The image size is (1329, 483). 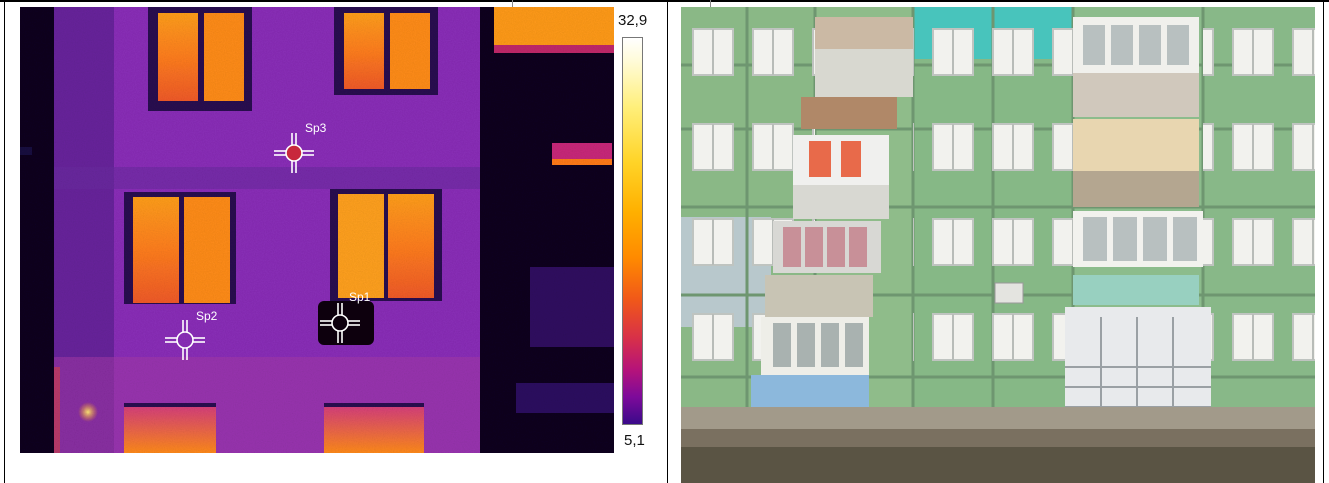 What do you see at coordinates (634, 440) in the screenshot?
I see `scale-min-label: 5,1` at bounding box center [634, 440].